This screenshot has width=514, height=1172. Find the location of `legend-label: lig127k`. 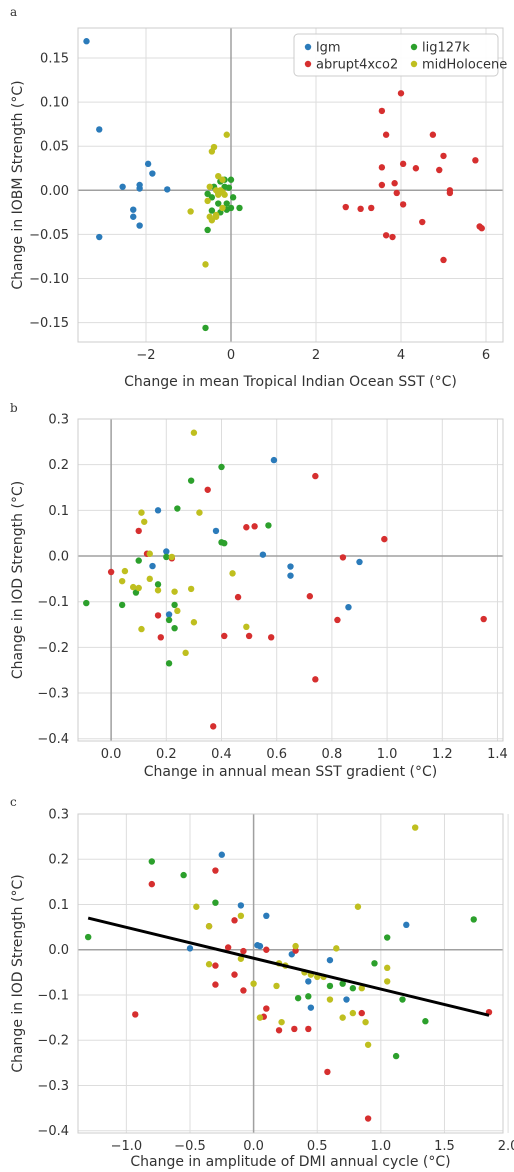

legend-label: lig127k is located at coordinates (446, 48).